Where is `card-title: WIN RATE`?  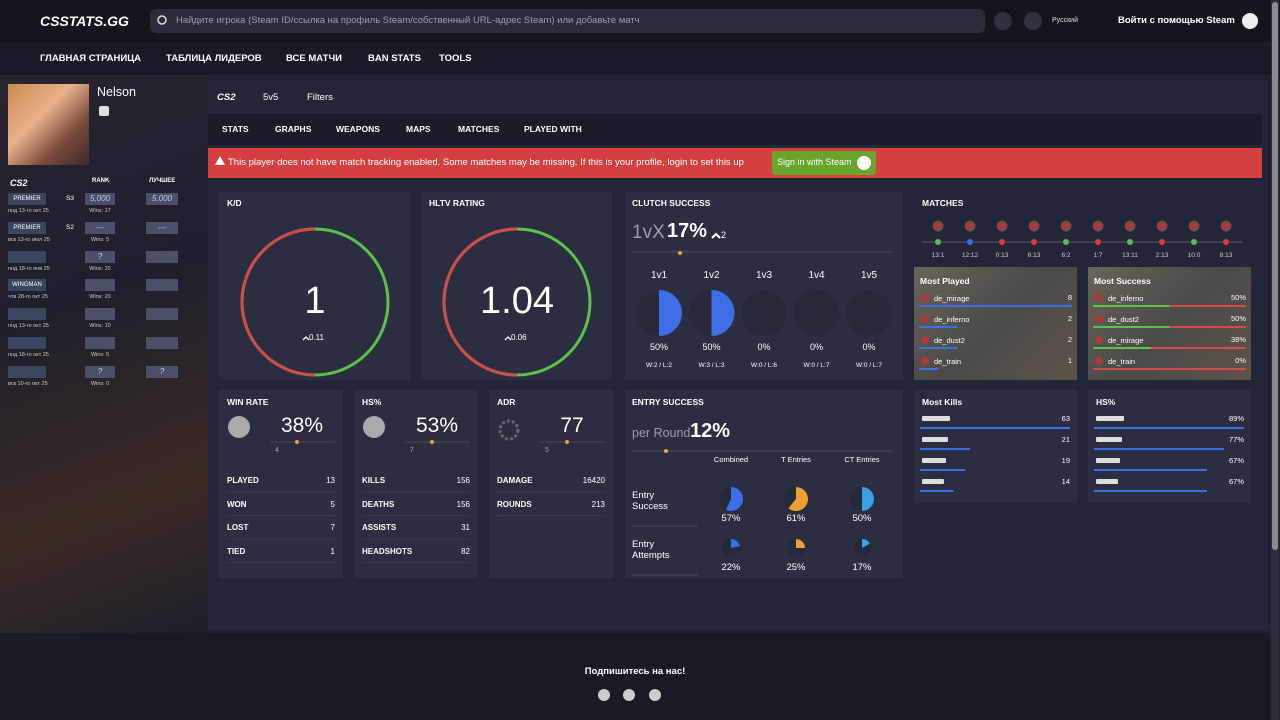
card-title: WIN RATE is located at coordinates (248, 402).